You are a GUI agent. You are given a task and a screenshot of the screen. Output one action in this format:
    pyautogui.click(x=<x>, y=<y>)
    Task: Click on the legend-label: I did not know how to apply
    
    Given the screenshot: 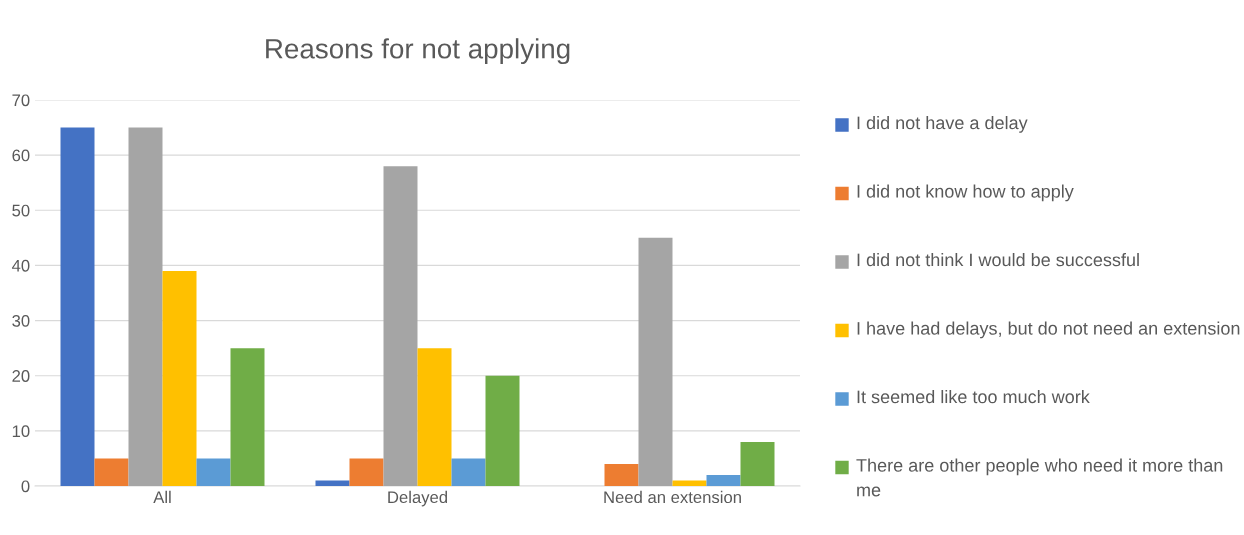 What is the action you would take?
    pyautogui.click(x=965, y=193)
    